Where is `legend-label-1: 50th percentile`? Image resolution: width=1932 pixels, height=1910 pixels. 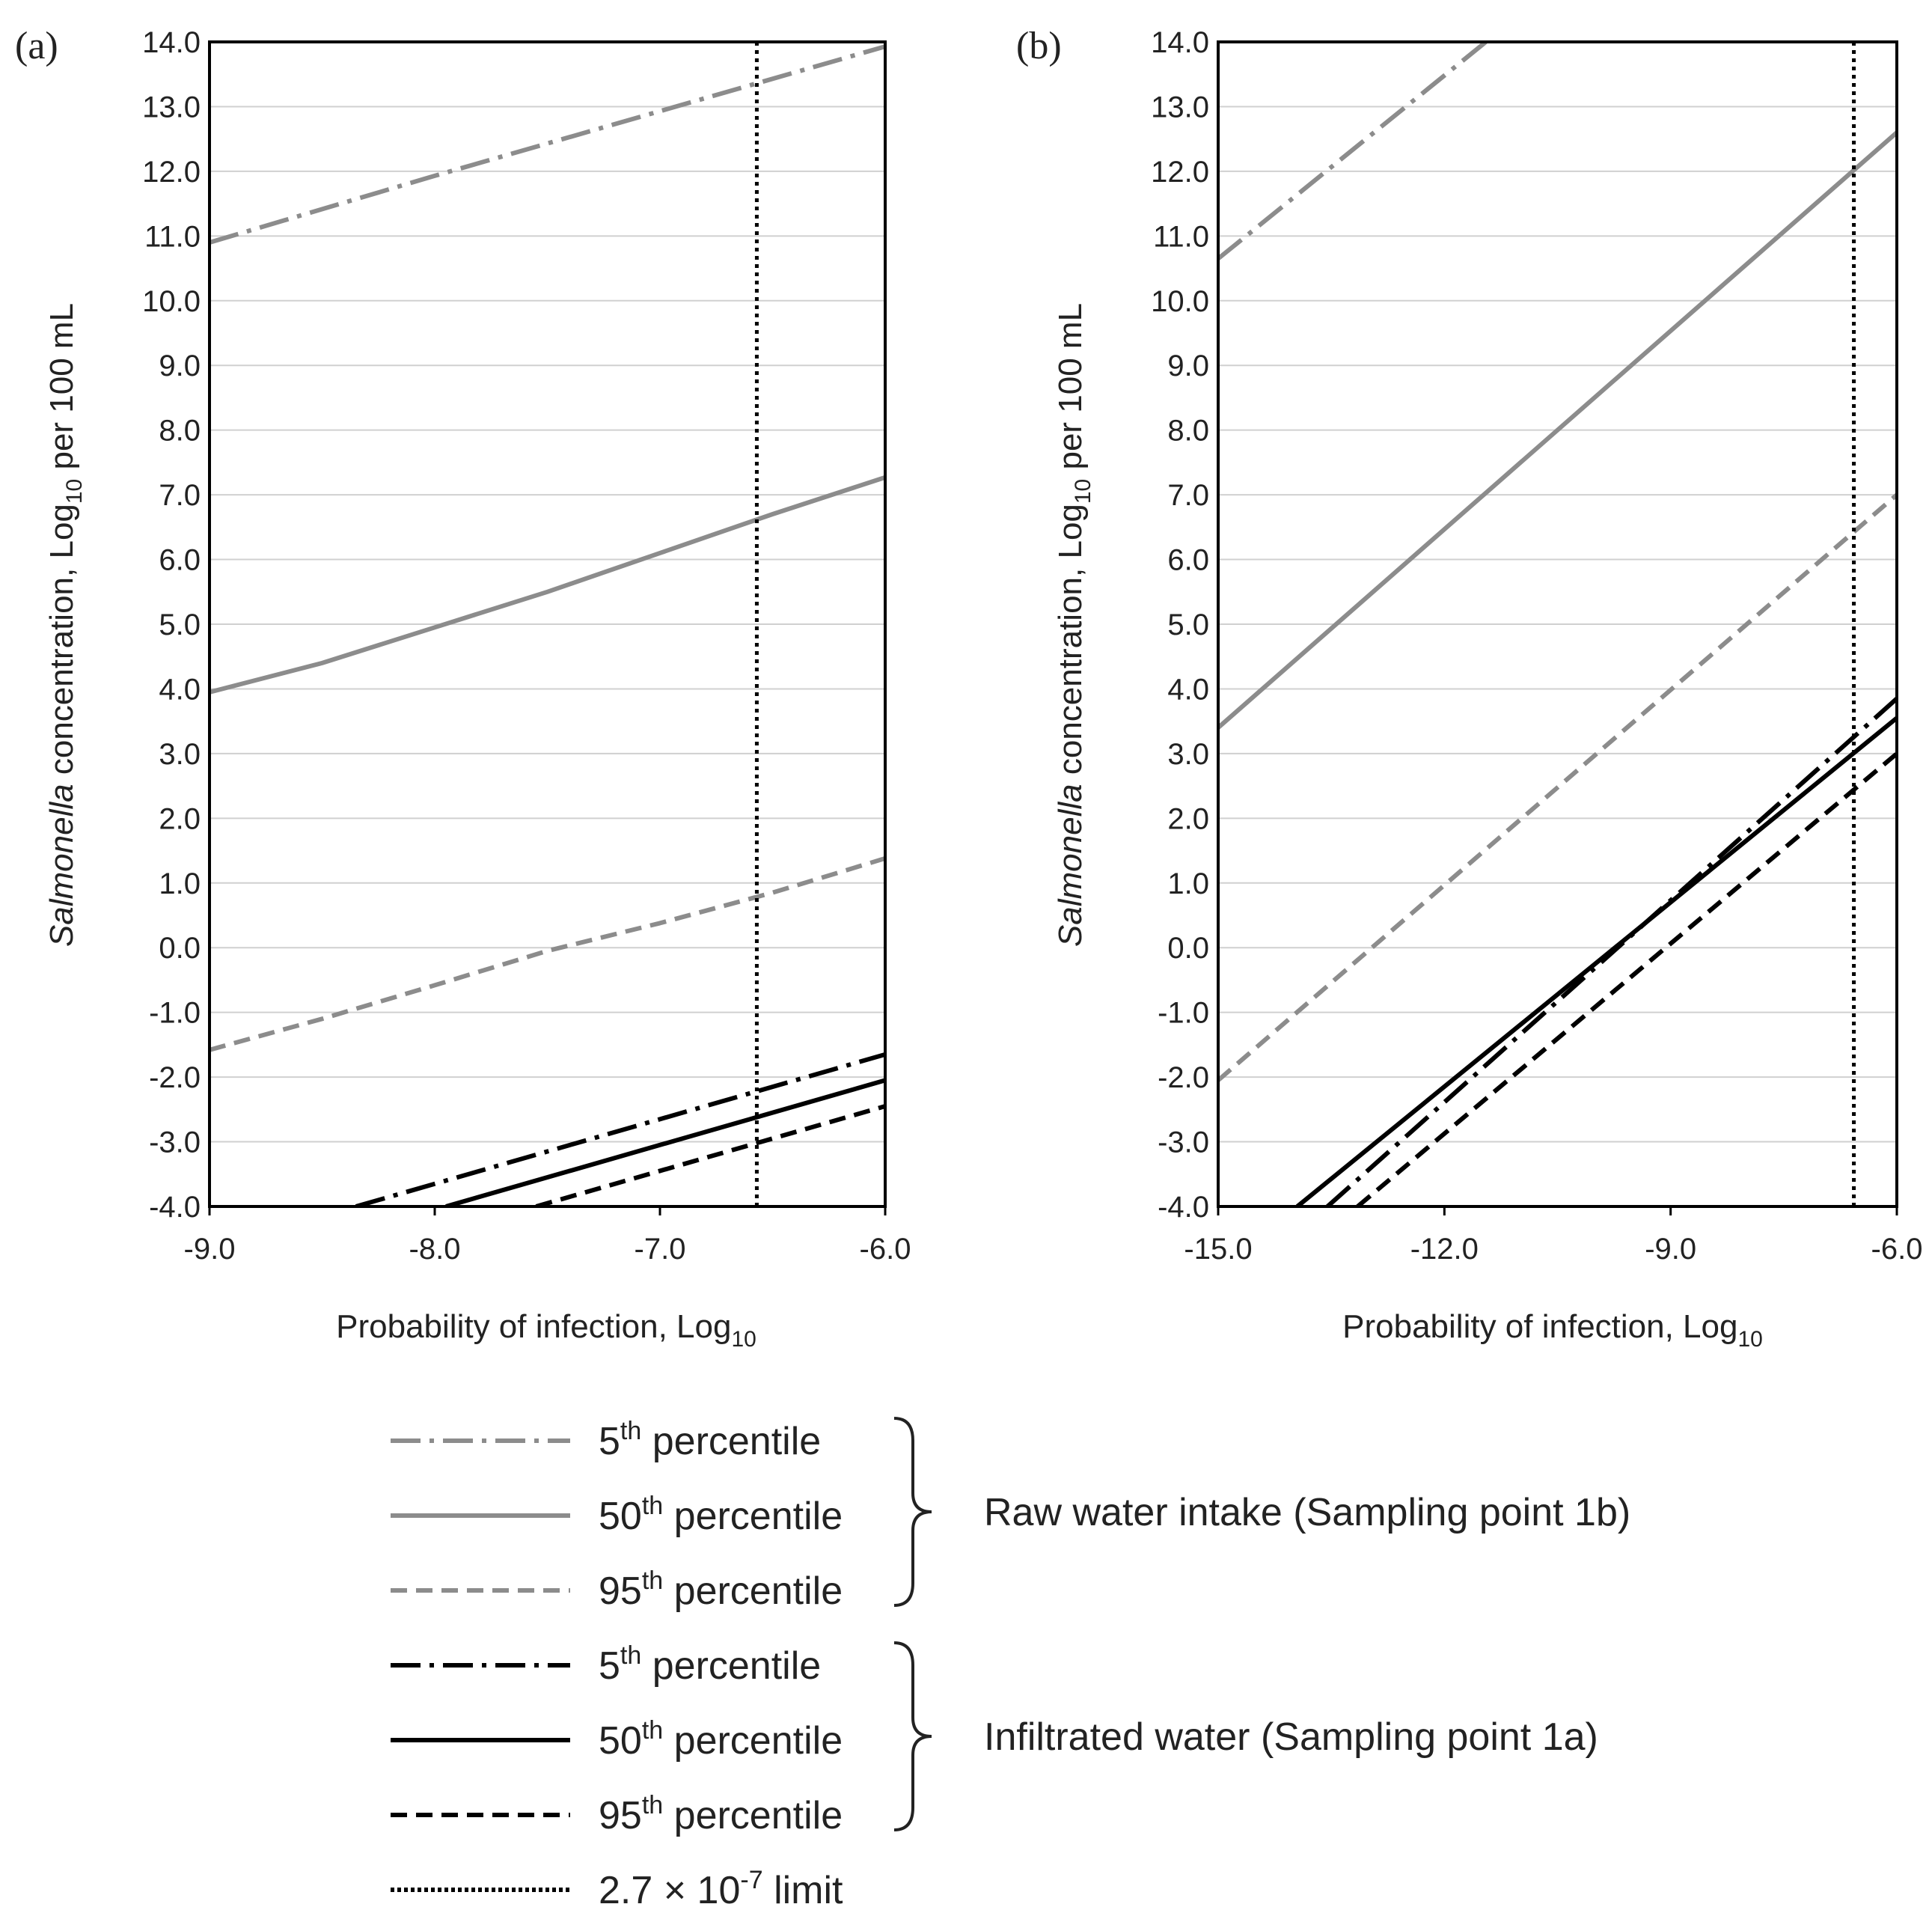 legend-label-1: 50th percentile is located at coordinates (721, 1515).